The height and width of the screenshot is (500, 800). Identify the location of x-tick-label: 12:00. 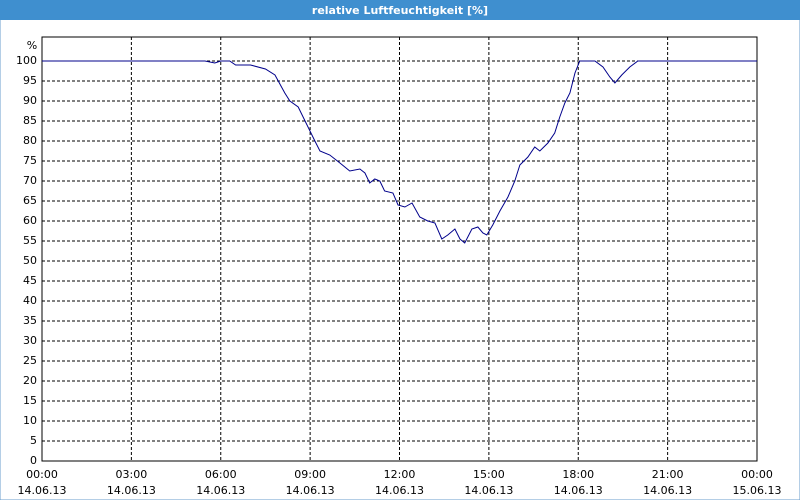
(400, 474).